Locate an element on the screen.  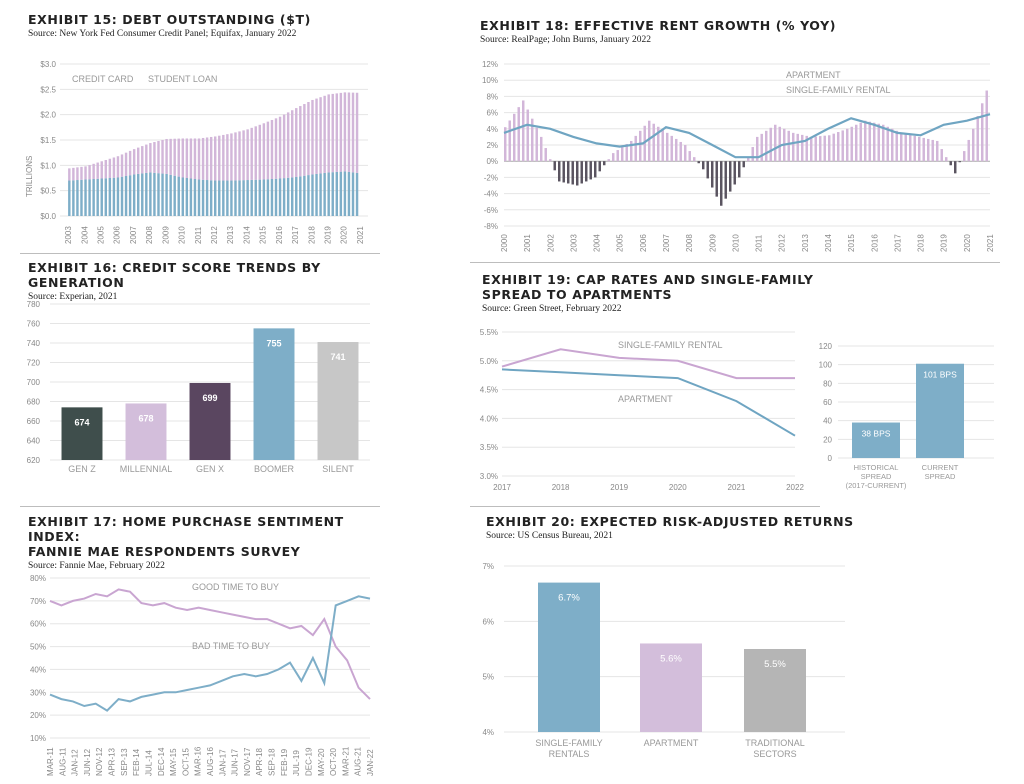
ex17-series-line is located at coordinates (210, 644).